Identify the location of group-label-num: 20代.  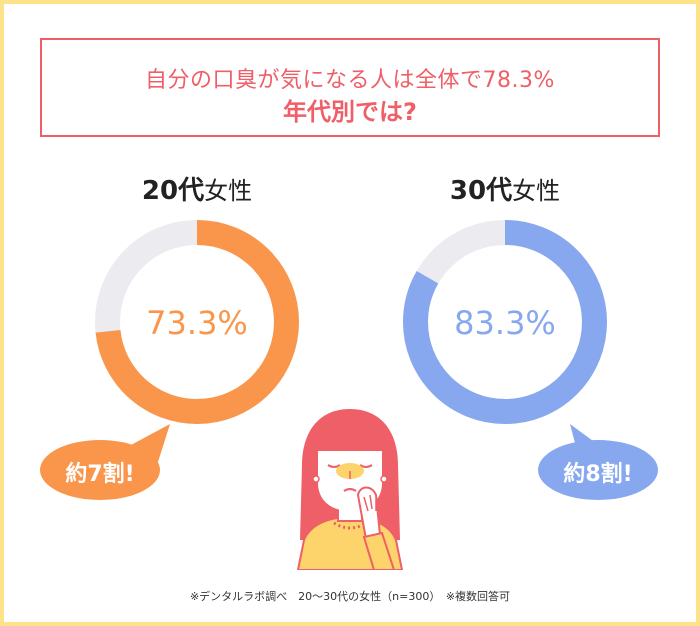
(173, 191).